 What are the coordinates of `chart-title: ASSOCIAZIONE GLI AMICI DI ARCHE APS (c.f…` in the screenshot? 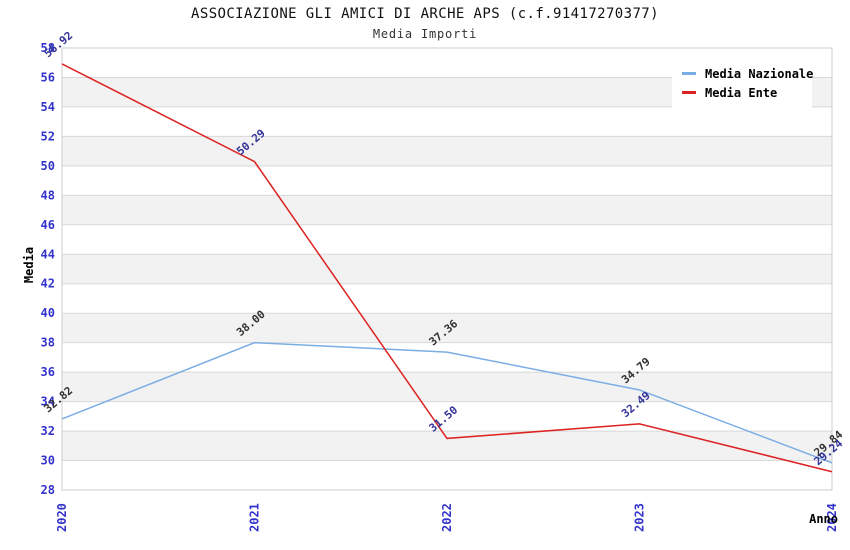 It's located at (425, 14).